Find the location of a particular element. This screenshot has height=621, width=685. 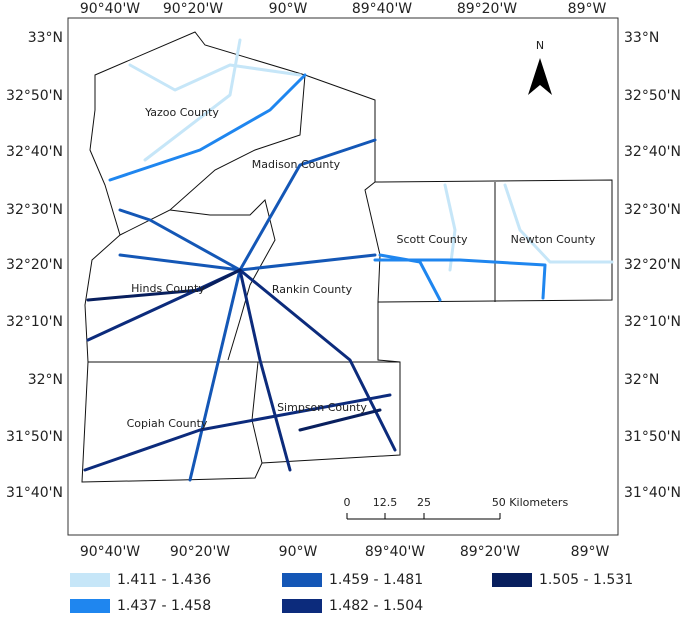

legend-label: 1.482 - 1.504 is located at coordinates (376, 606).